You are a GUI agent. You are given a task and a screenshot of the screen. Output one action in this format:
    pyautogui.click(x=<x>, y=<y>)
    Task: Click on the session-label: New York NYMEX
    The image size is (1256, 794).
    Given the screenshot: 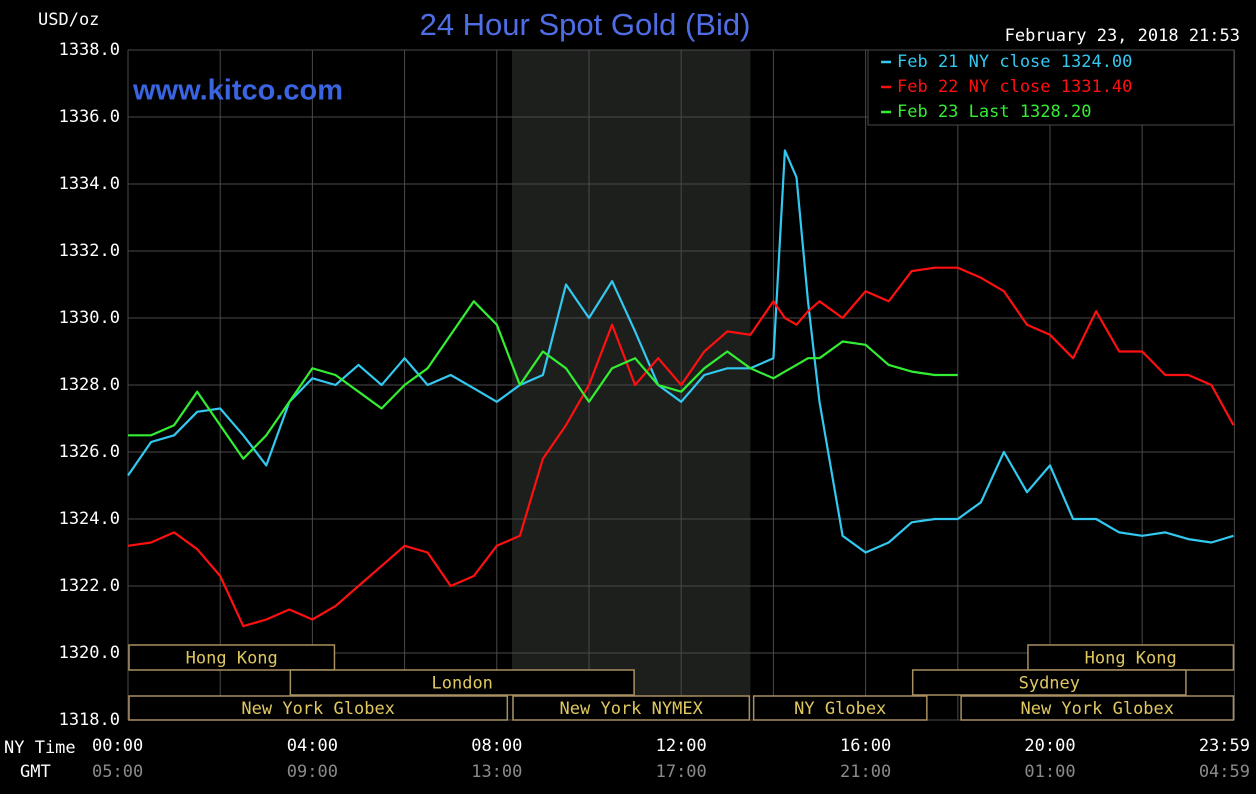 What is the action you would take?
    pyautogui.click(x=632, y=709)
    